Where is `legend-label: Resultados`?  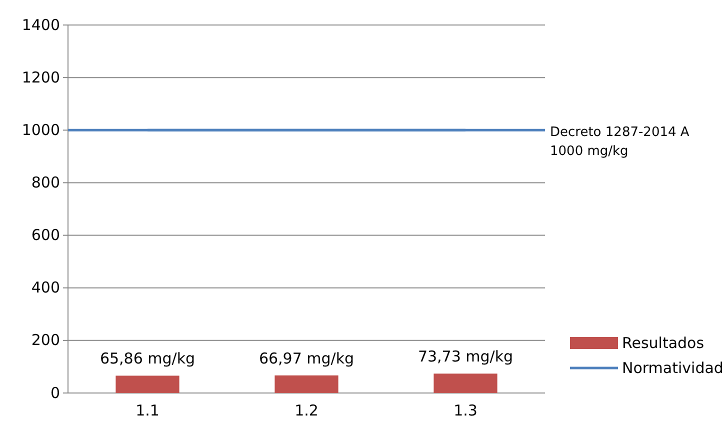
legend-label: Resultados is located at coordinates (663, 343).